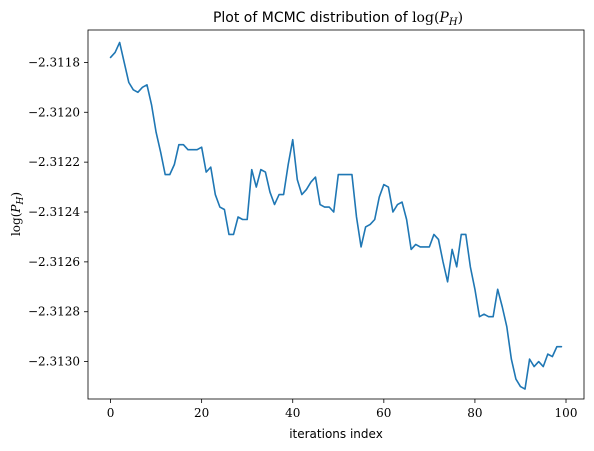 The image size is (594, 451). What do you see at coordinates (292, 413) in the screenshot?
I see `x-tick-label: 40` at bounding box center [292, 413].